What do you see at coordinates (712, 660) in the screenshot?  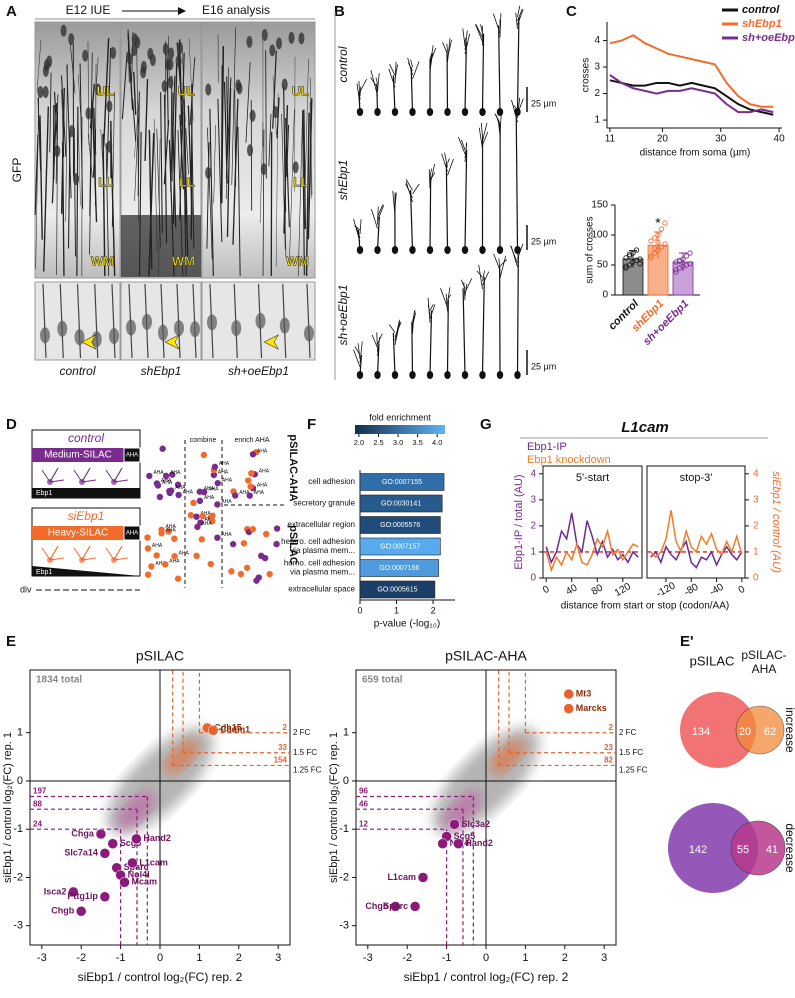 I see `set-label: pSILAC` at bounding box center [712, 660].